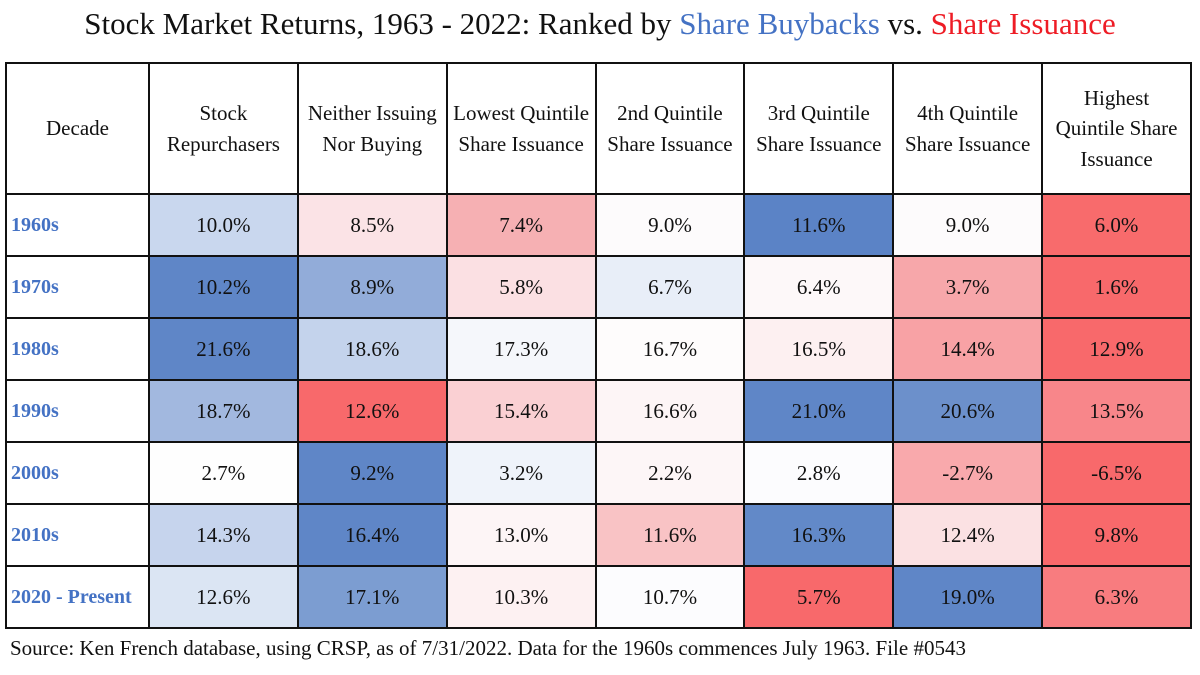 The width and height of the screenshot is (1200, 675). Describe the element at coordinates (819, 349) in the screenshot. I see `cell: 16.5%` at that location.